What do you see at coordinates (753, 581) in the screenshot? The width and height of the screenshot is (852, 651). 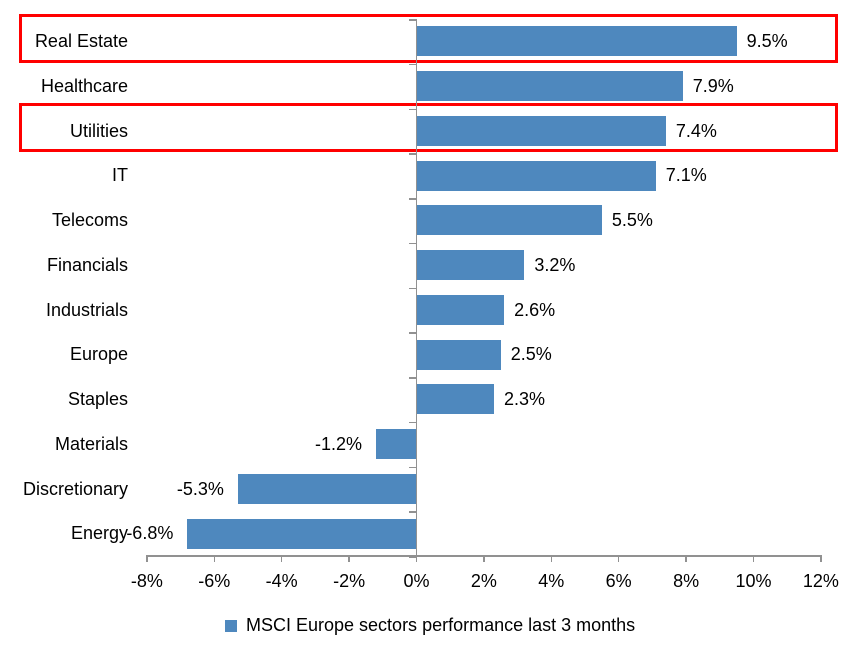 I see `x-tick-label: 10%` at bounding box center [753, 581].